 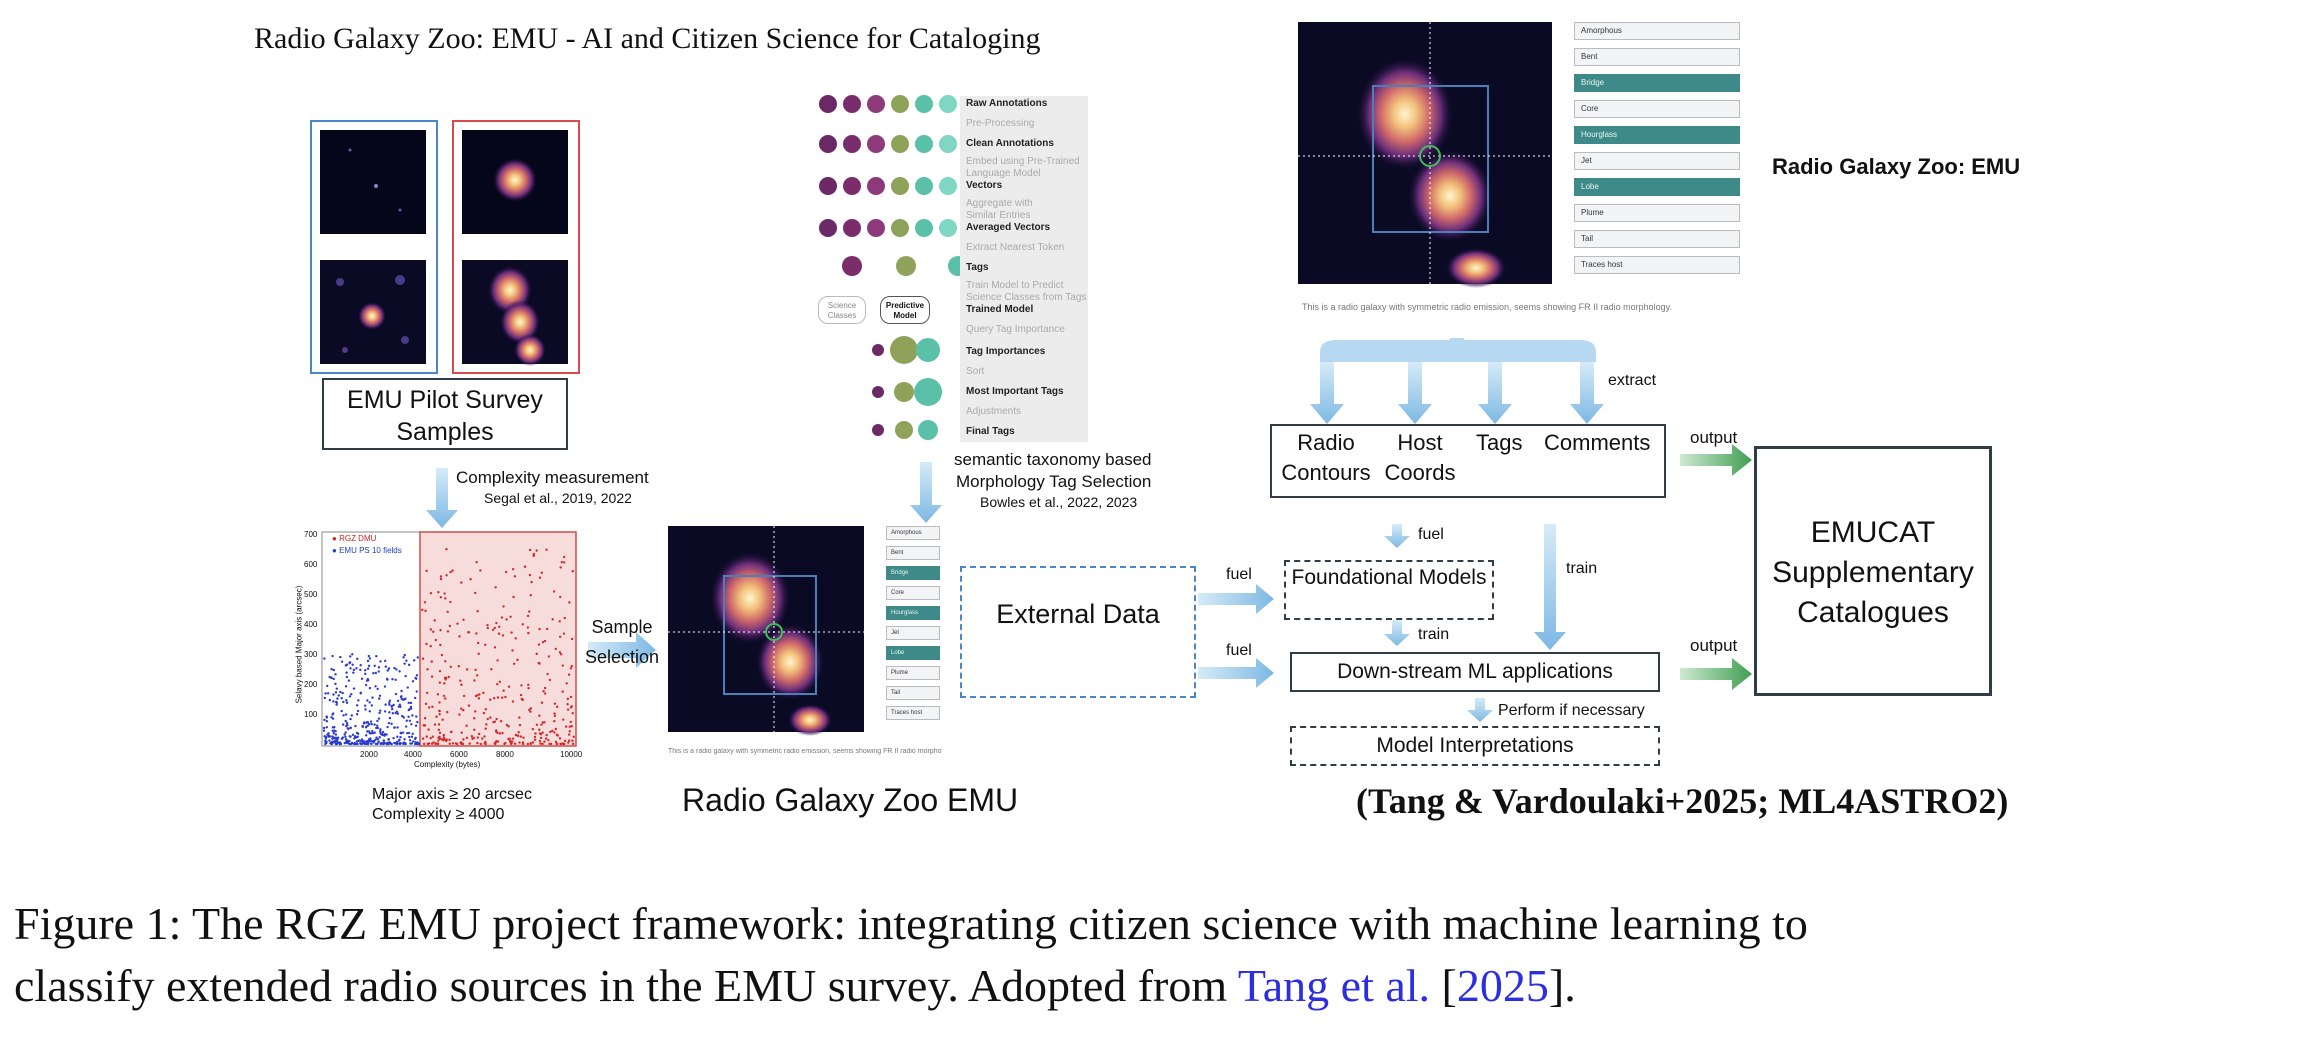 What do you see at coordinates (1015, 391) in the screenshot?
I see `flow-step-label: Most Important Tags` at bounding box center [1015, 391].